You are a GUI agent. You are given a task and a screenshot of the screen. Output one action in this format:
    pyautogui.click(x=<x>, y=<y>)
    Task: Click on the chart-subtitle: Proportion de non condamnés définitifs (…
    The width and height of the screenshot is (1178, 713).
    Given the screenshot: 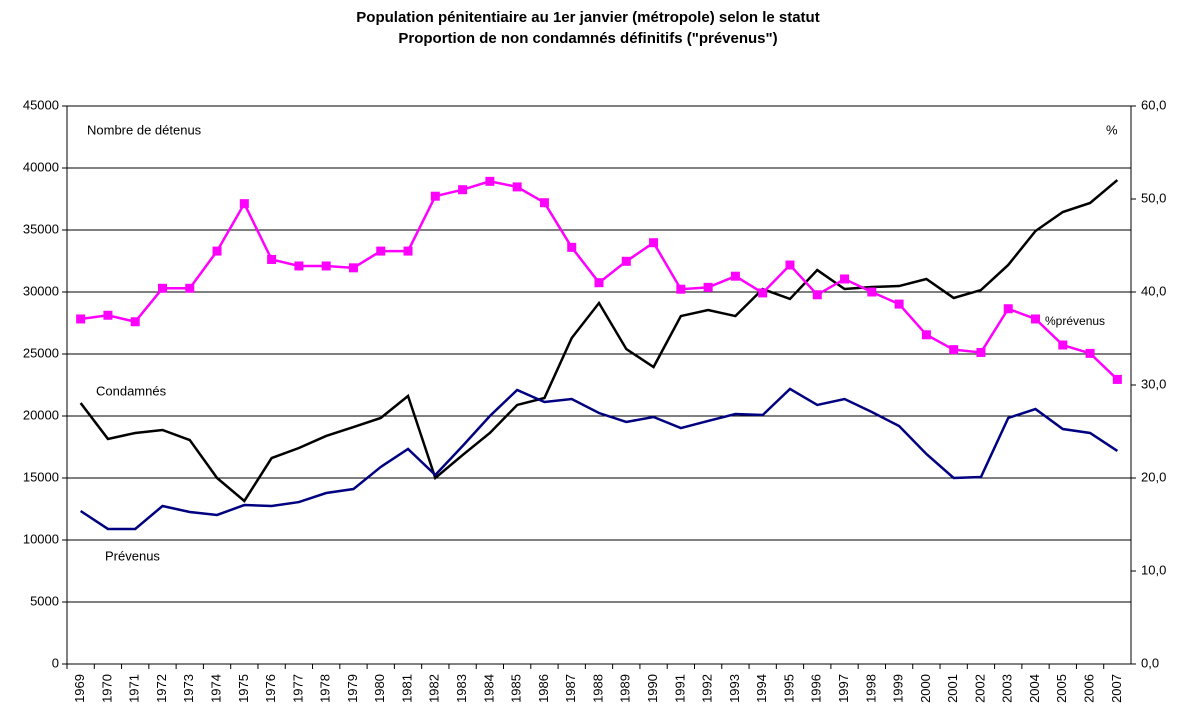 What is the action you would take?
    pyautogui.click(x=587, y=38)
    